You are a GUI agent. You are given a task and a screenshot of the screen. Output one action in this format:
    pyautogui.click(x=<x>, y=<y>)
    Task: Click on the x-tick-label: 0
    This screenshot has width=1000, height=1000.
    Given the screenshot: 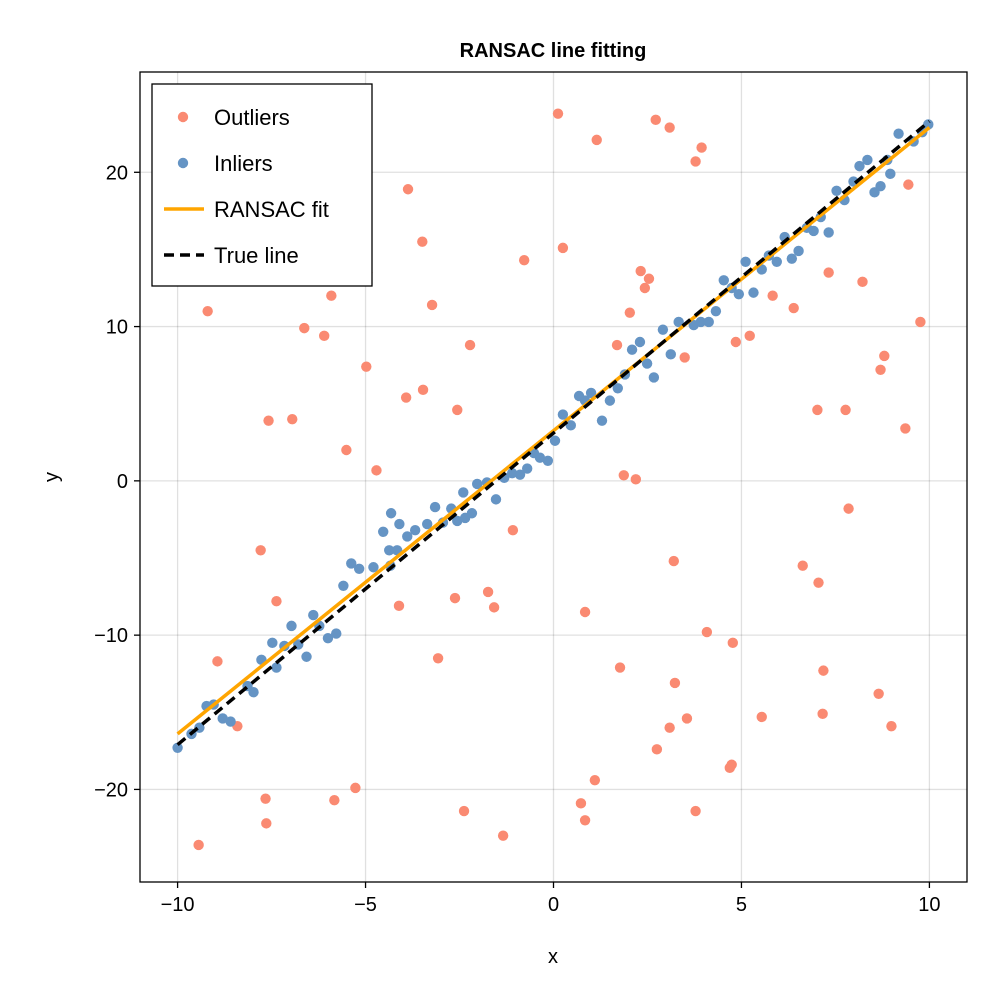 What is the action you would take?
    pyautogui.click(x=553, y=905)
    